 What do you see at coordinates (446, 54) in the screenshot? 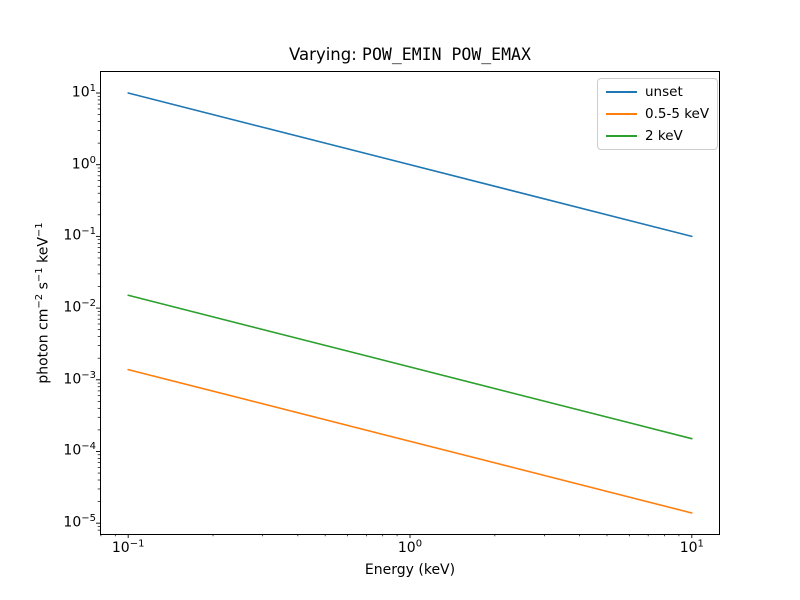
I see `plot-title-code: POW_EMIN POW_EMAX` at bounding box center [446, 54].